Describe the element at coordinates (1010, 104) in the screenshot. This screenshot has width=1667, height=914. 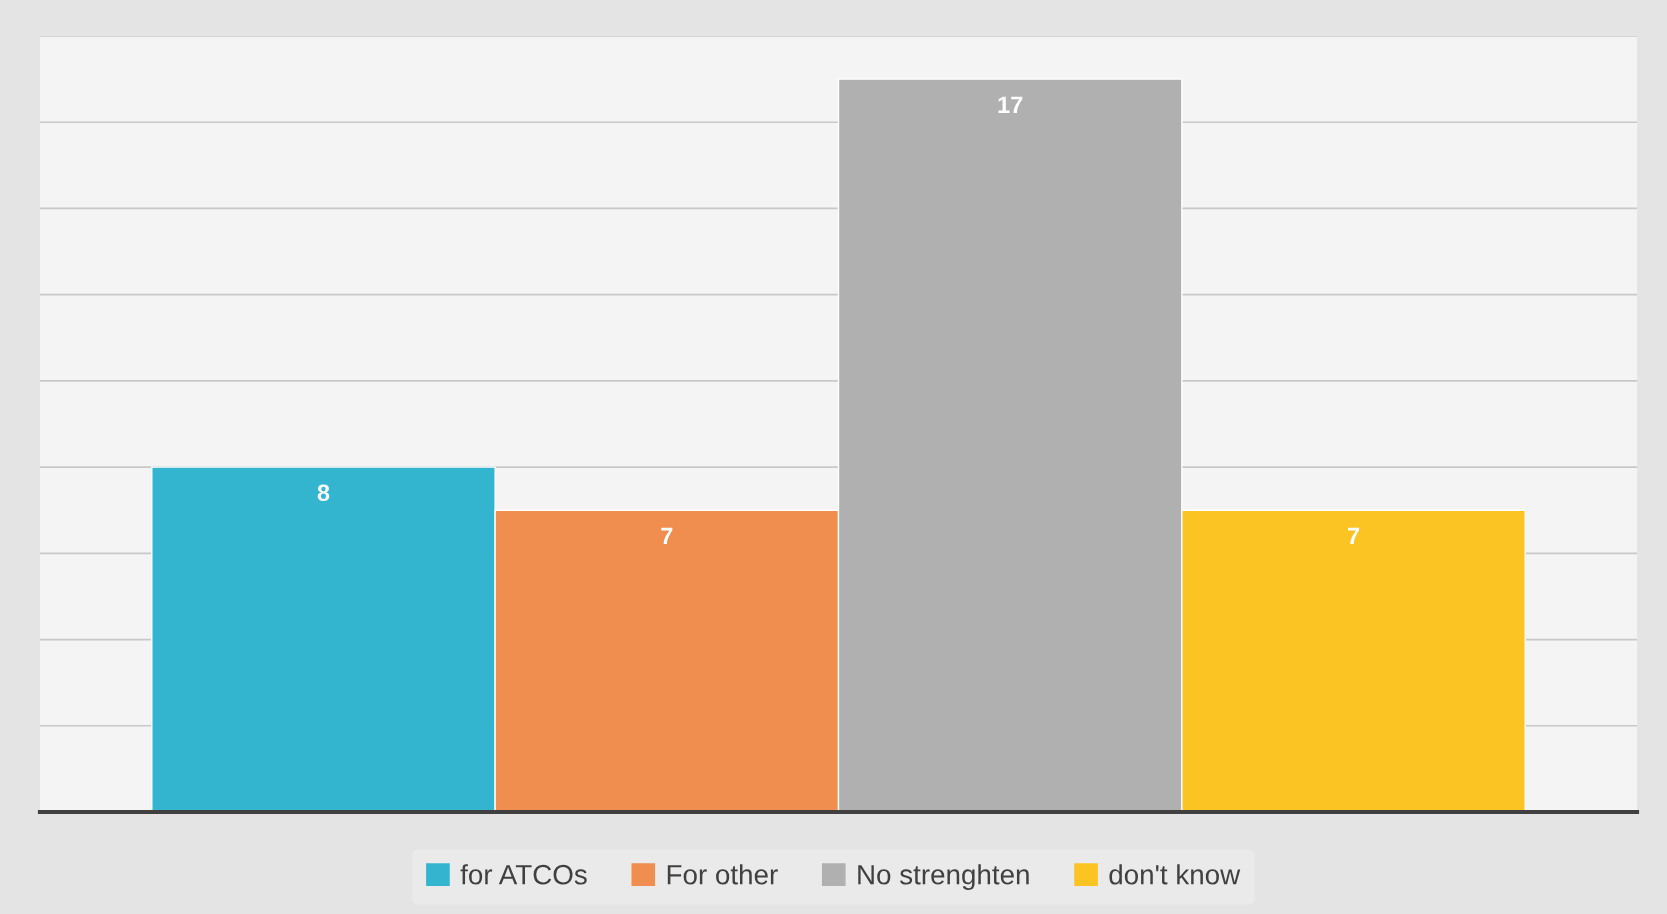
I see `data-label: 17` at that location.